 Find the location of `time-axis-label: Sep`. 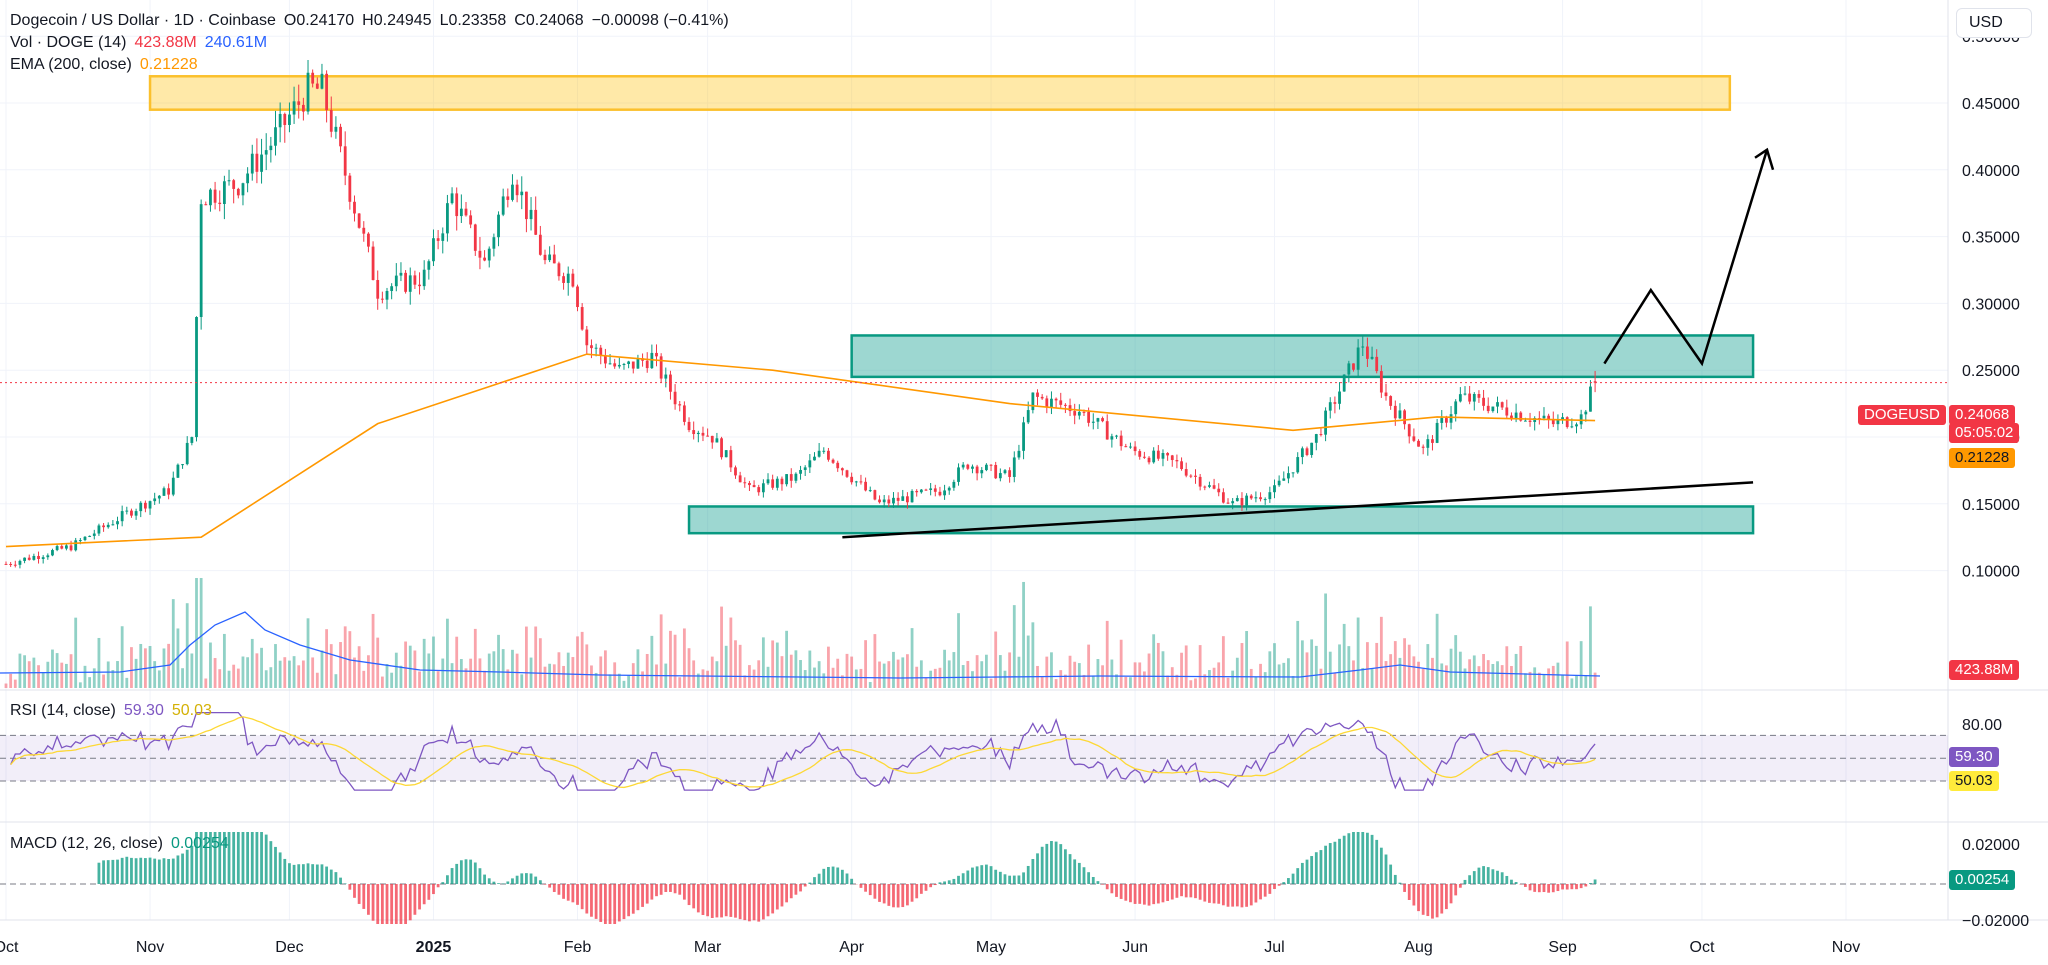

time-axis-label: Sep is located at coordinates (1562, 947).